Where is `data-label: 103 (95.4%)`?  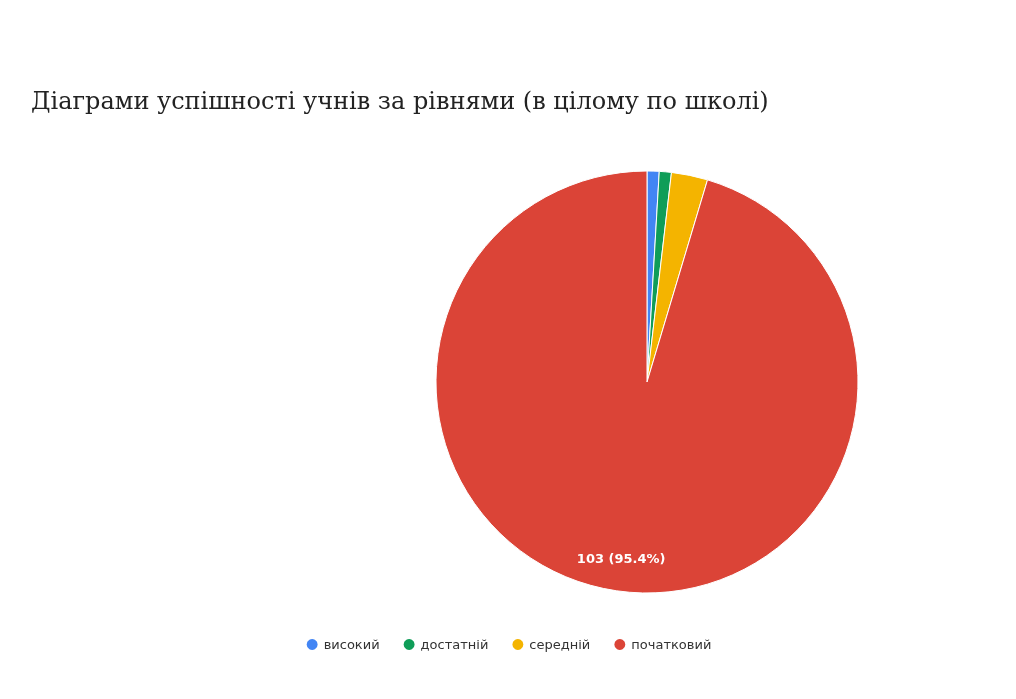 data-label: 103 (95.4%) is located at coordinates (621, 558).